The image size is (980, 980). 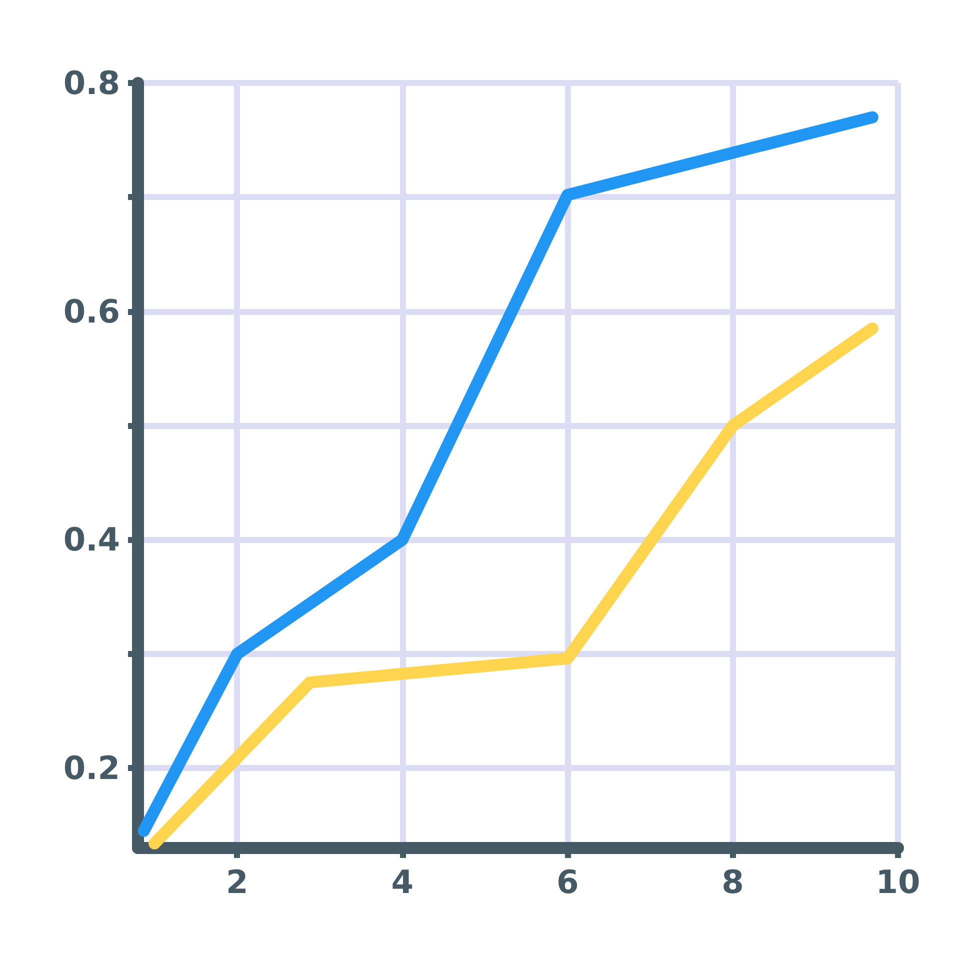 I want to click on y-tick-label: 0.2, so click(x=91, y=768).